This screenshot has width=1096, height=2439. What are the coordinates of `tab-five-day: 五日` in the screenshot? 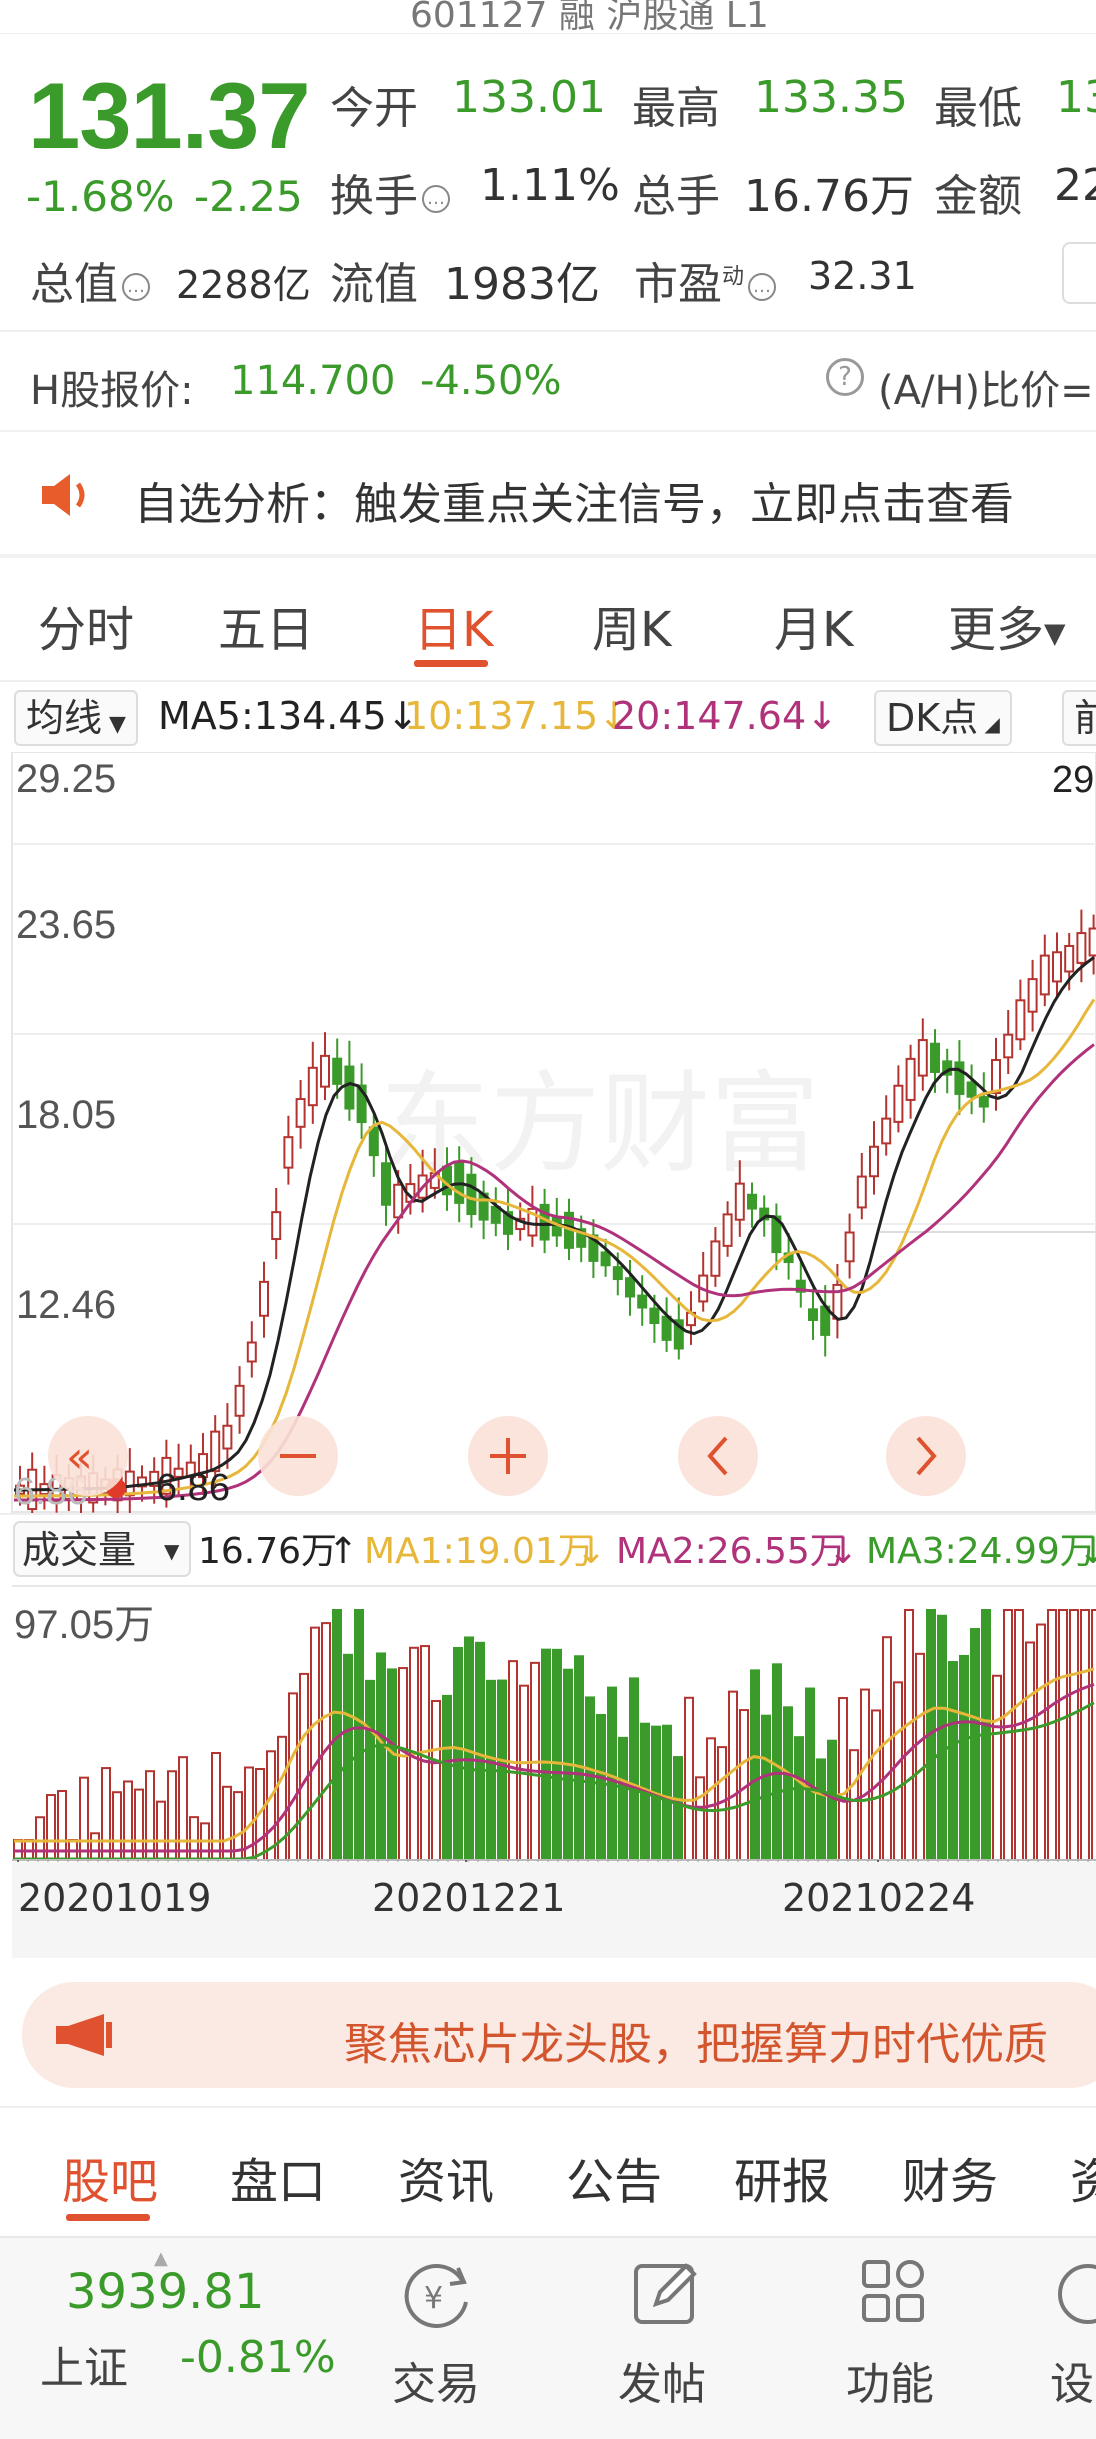 It's located at (266, 630).